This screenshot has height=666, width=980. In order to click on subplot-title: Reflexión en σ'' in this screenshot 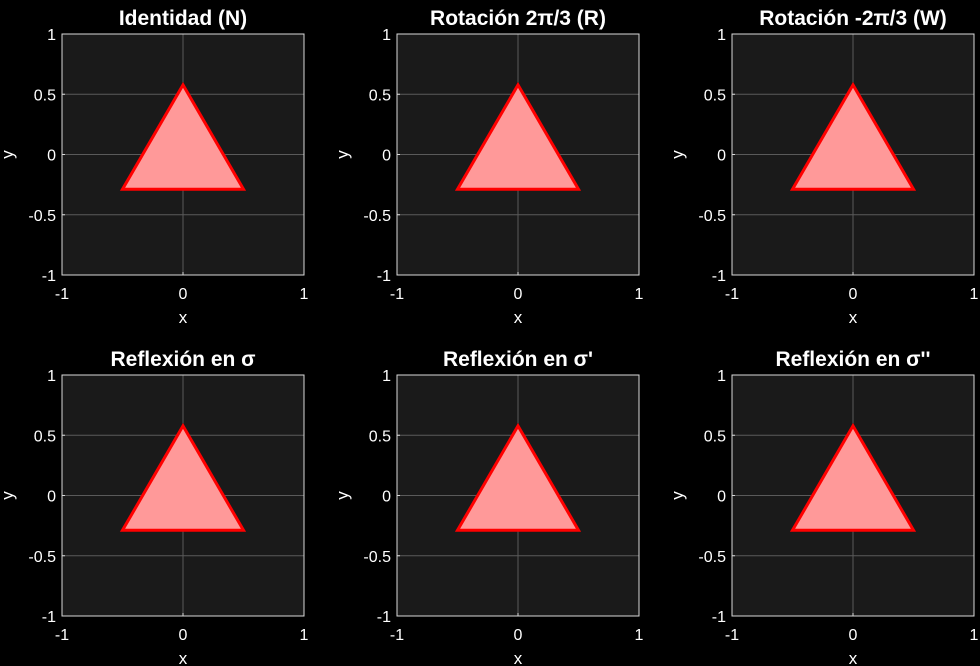, I will do `click(852, 359)`.